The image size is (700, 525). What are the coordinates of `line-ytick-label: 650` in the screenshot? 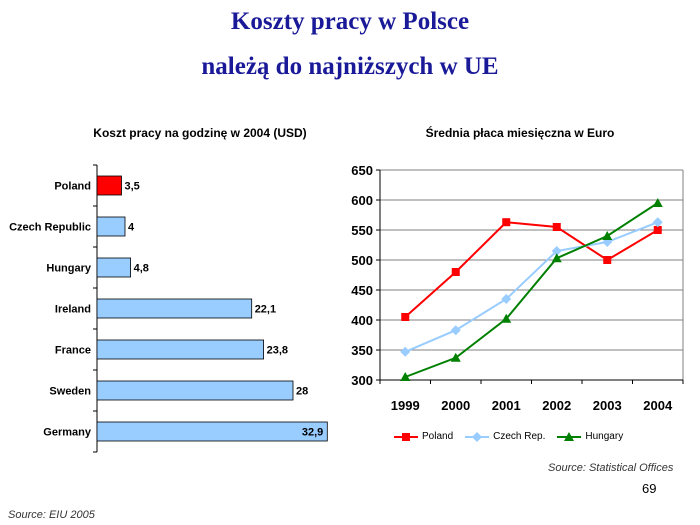 It's located at (362, 170).